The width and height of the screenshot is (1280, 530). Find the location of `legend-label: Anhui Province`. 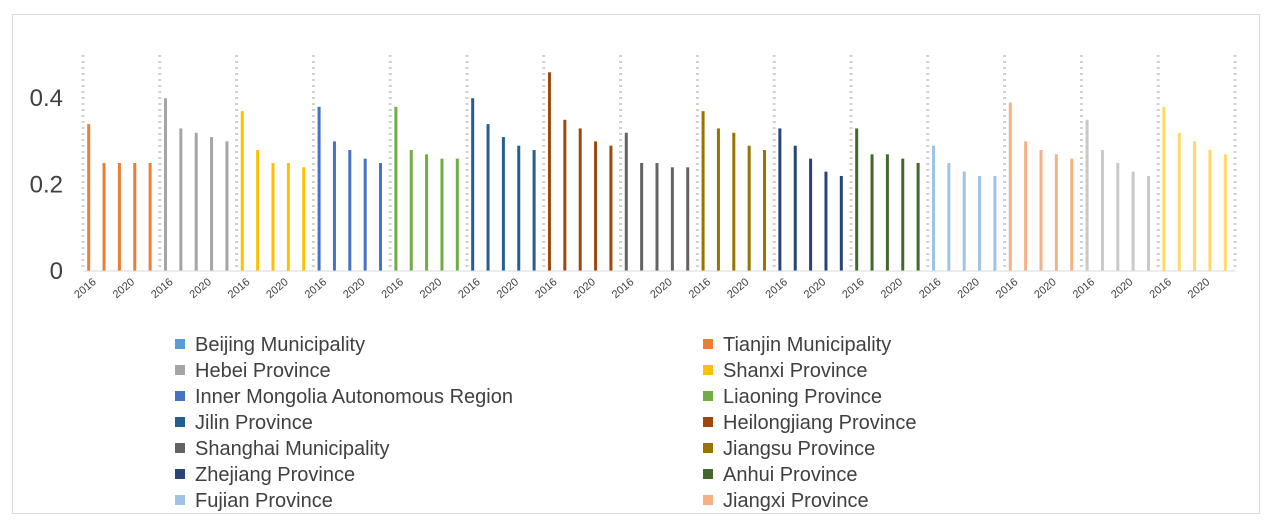

legend-label: Anhui Province is located at coordinates (790, 475).